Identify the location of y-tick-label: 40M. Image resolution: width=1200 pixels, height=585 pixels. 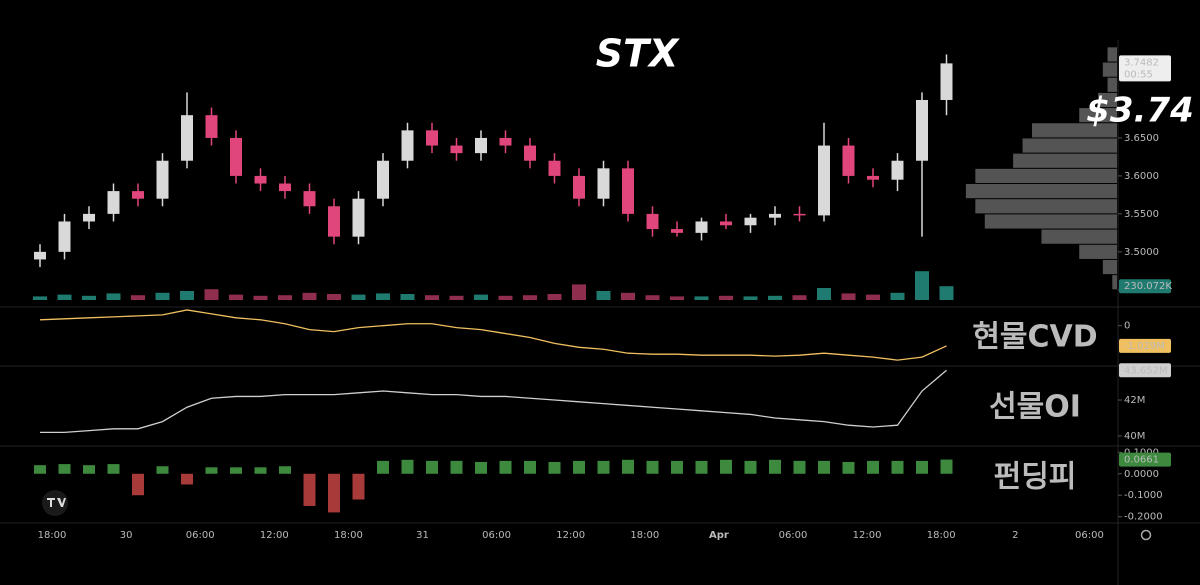
(1134, 436).